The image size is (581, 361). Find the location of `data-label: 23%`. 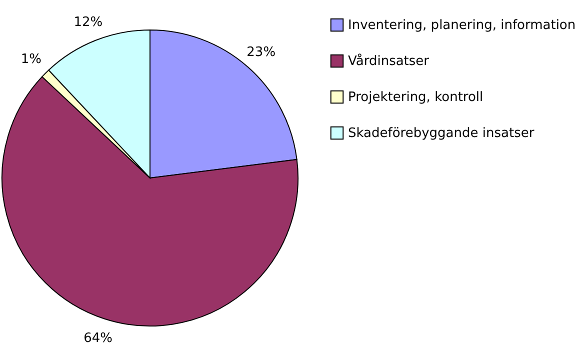

data-label: 23% is located at coordinates (261, 52).